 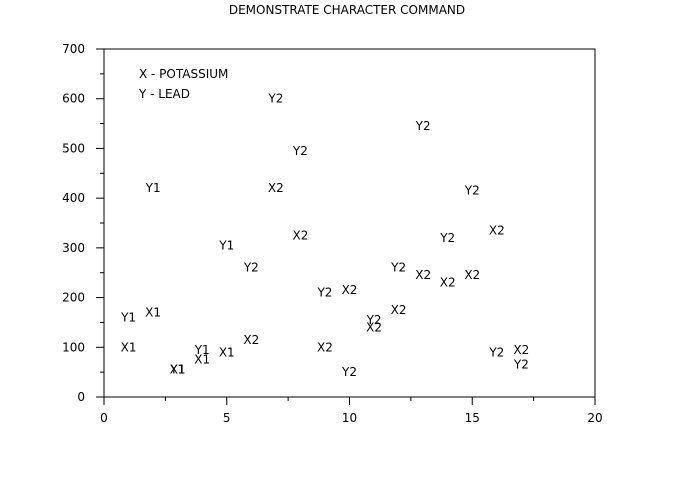 What do you see at coordinates (81, 397) in the screenshot?
I see `y-tick-label: 0` at bounding box center [81, 397].